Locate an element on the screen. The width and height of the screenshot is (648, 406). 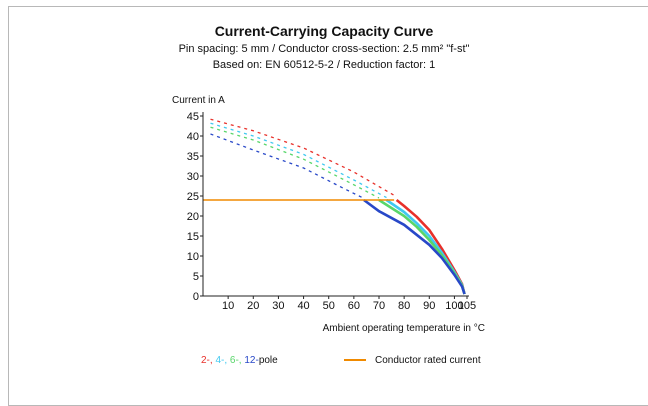
y-axis-label: Current in A is located at coordinates (198, 100).